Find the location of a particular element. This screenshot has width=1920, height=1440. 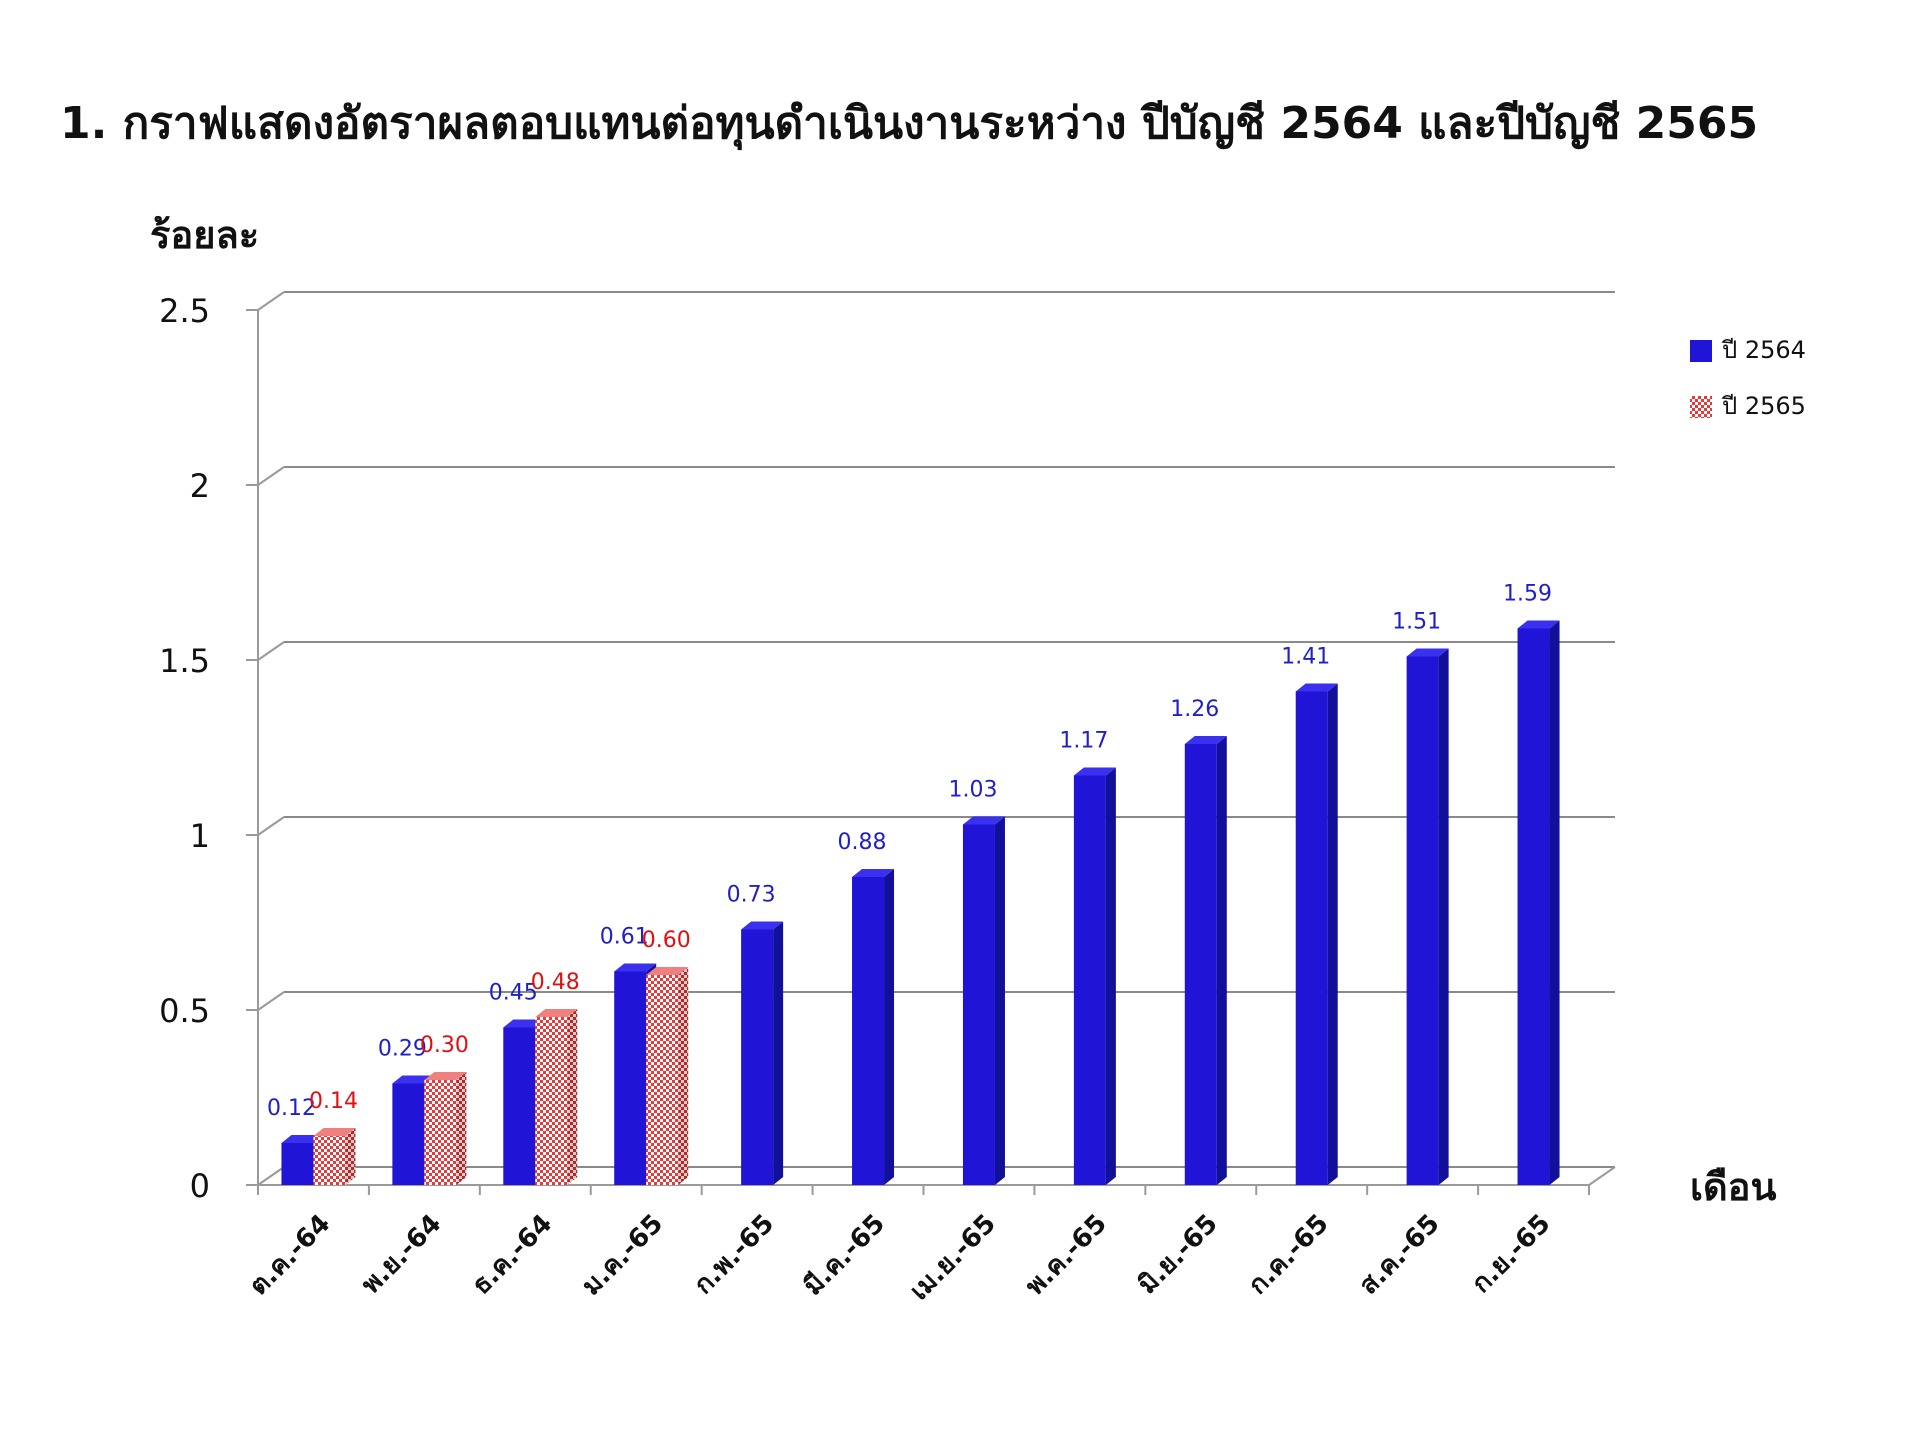

data-label-2564: 0.61 is located at coordinates (624, 937).